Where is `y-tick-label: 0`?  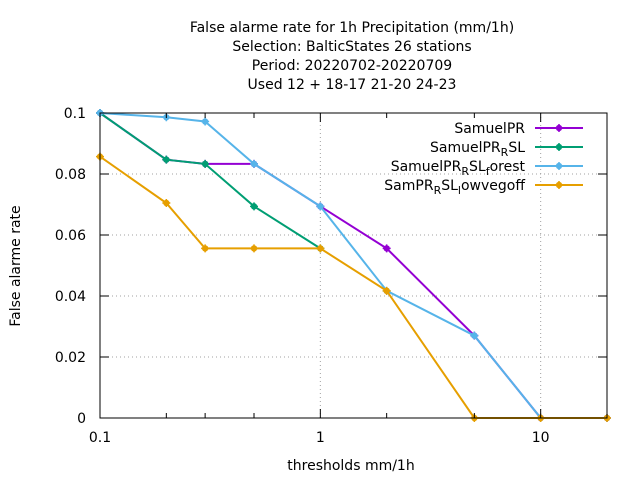
y-tick-label: 0 is located at coordinates (81, 419).